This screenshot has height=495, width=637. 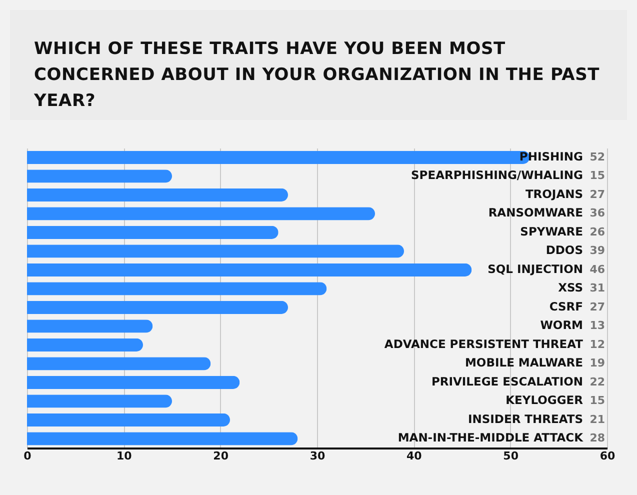 What do you see at coordinates (414, 456) in the screenshot?
I see `x-tick-label: 40` at bounding box center [414, 456].